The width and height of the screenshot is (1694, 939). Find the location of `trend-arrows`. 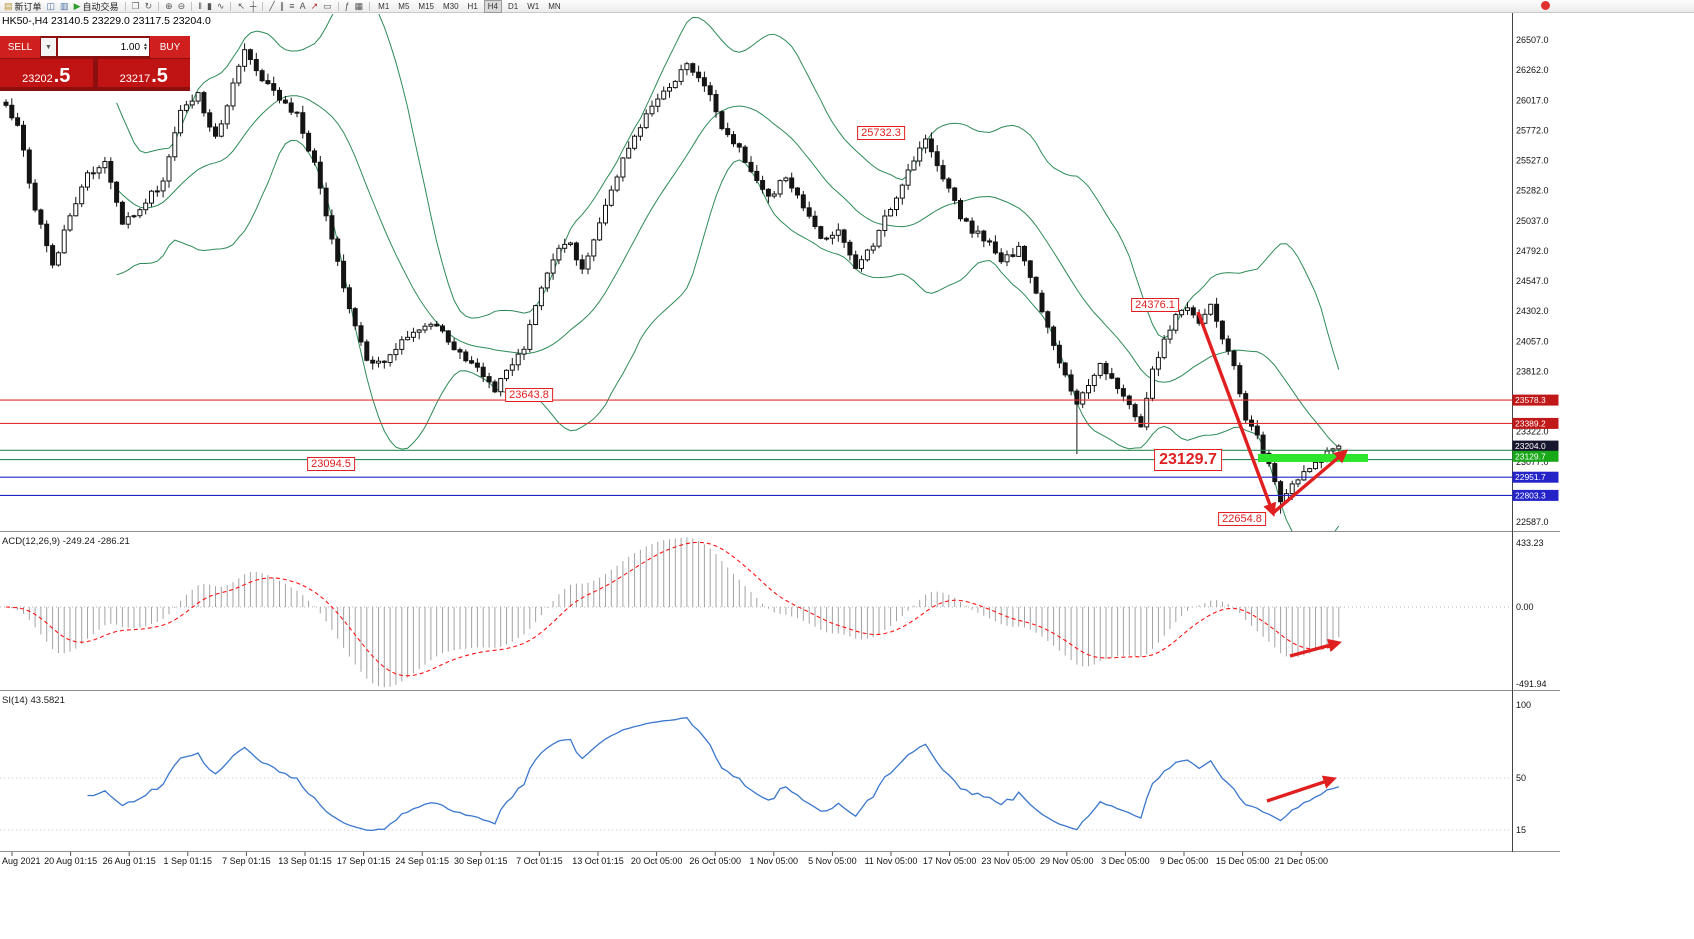

trend-arrows is located at coordinates (1272, 557).